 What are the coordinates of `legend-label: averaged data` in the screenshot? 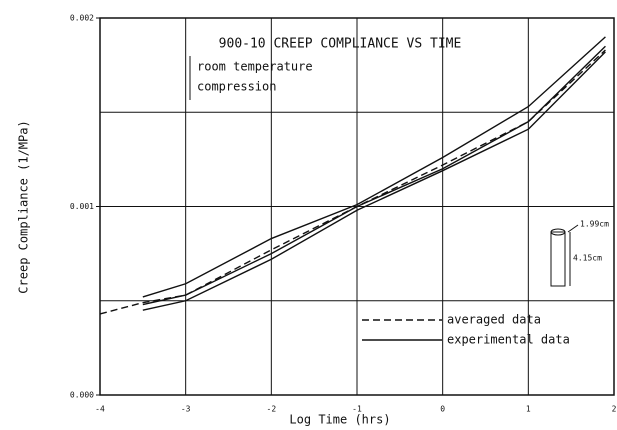 It's located at (494, 320).